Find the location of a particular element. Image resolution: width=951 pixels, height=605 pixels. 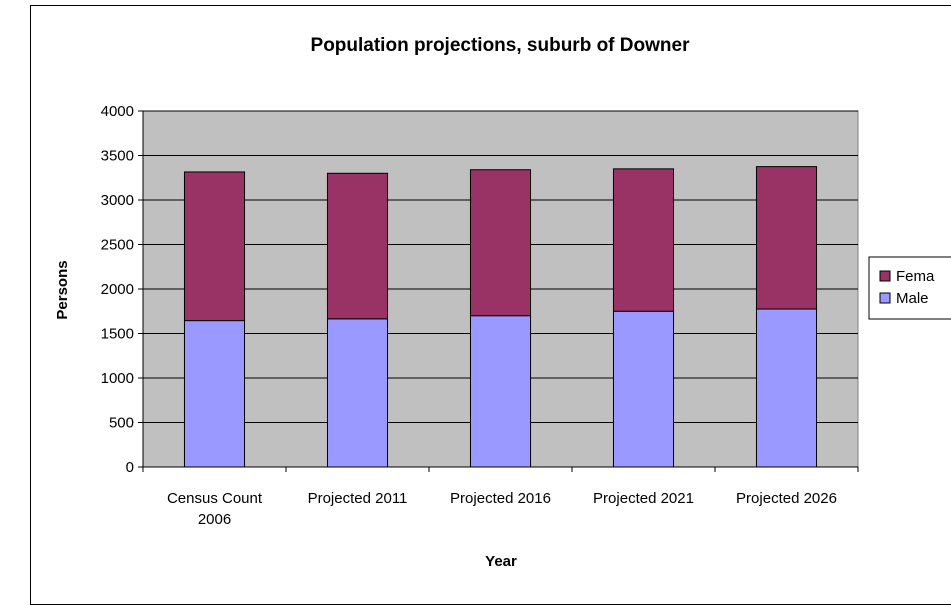

y-tick-label: 2000 is located at coordinates (117, 289).